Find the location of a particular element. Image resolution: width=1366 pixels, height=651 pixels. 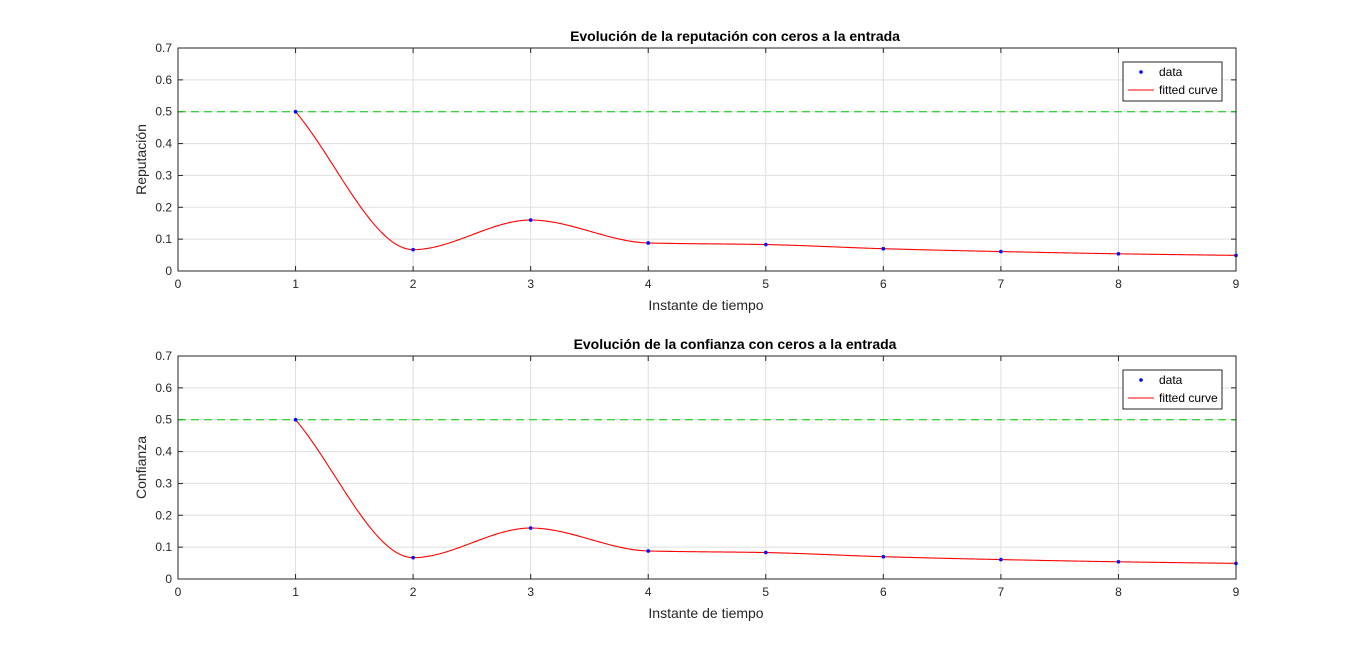

y-axis-label: Confianza is located at coordinates (141, 467).